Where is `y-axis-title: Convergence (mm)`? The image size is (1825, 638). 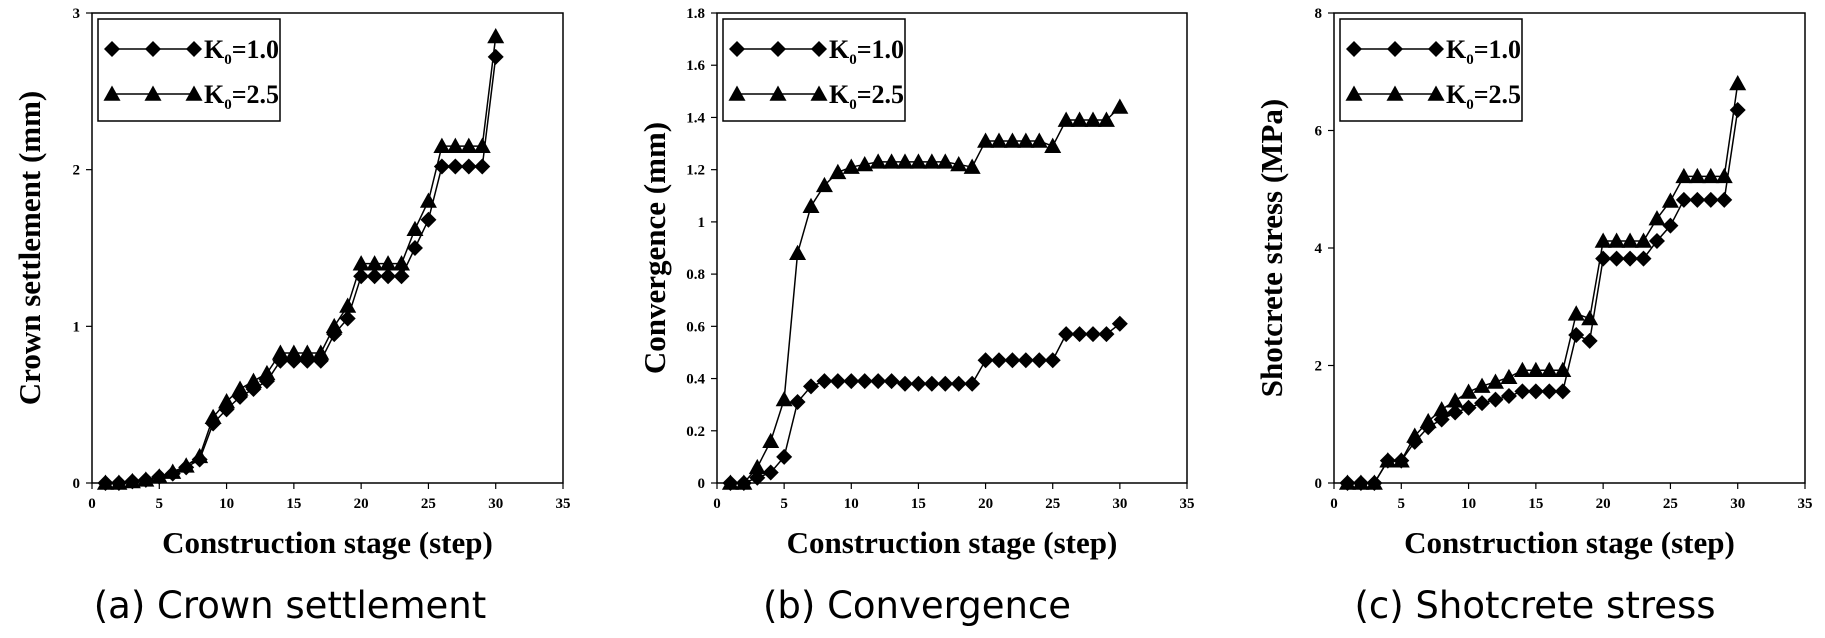
y-axis-title: Convergence (mm) is located at coordinates (654, 248).